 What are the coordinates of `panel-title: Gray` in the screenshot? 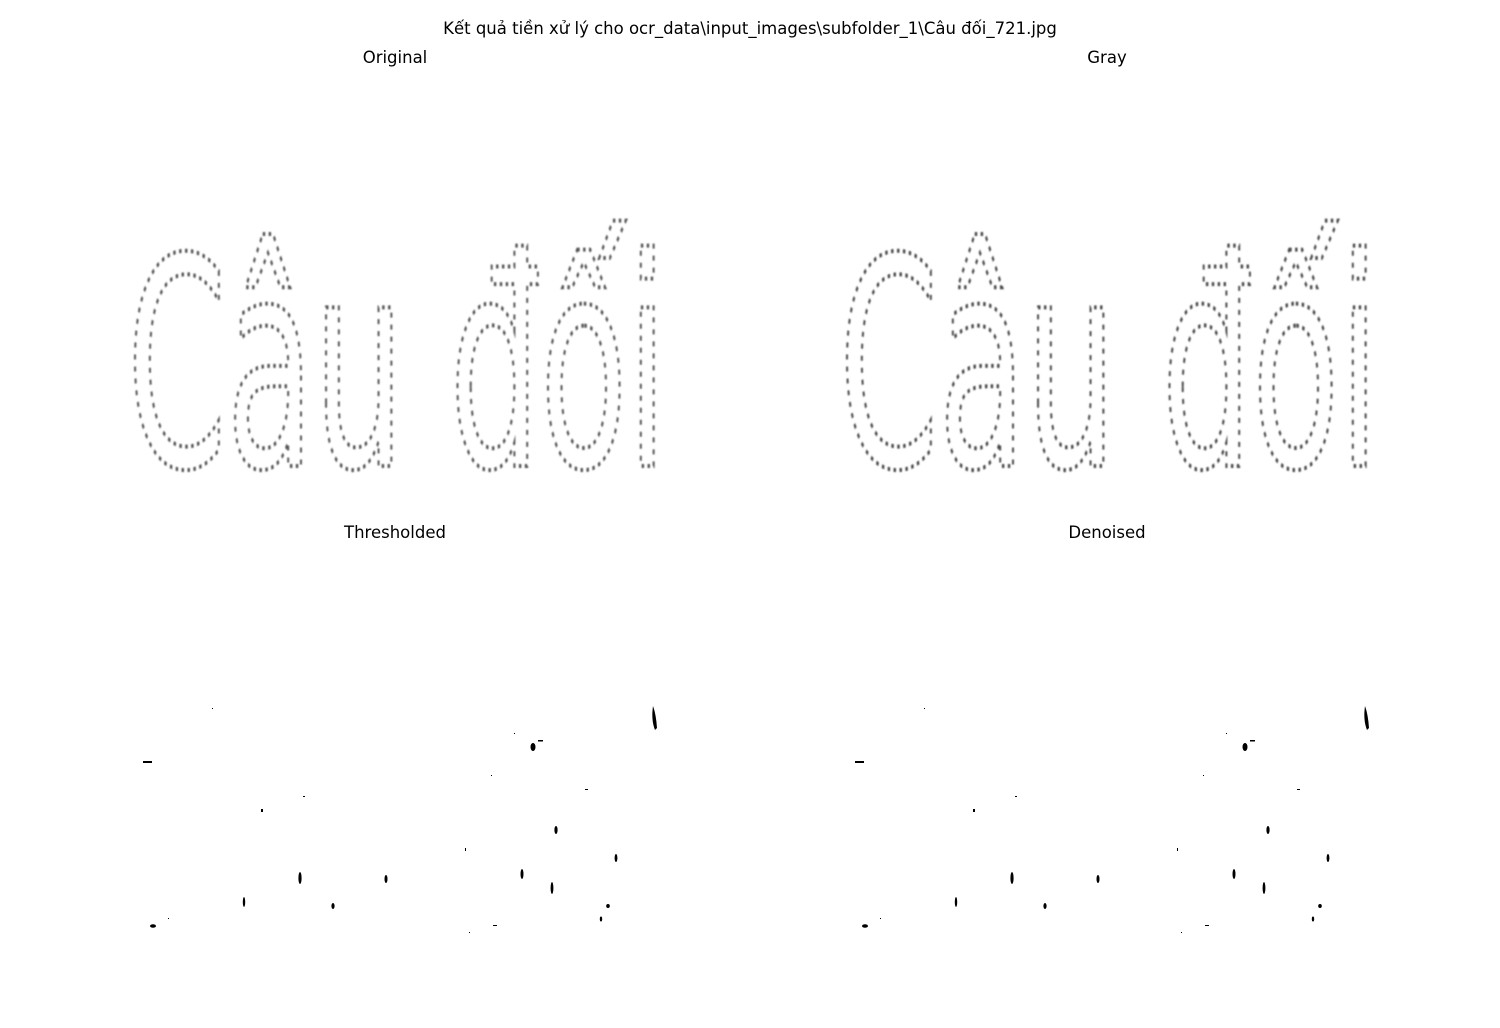 It's located at (1107, 57).